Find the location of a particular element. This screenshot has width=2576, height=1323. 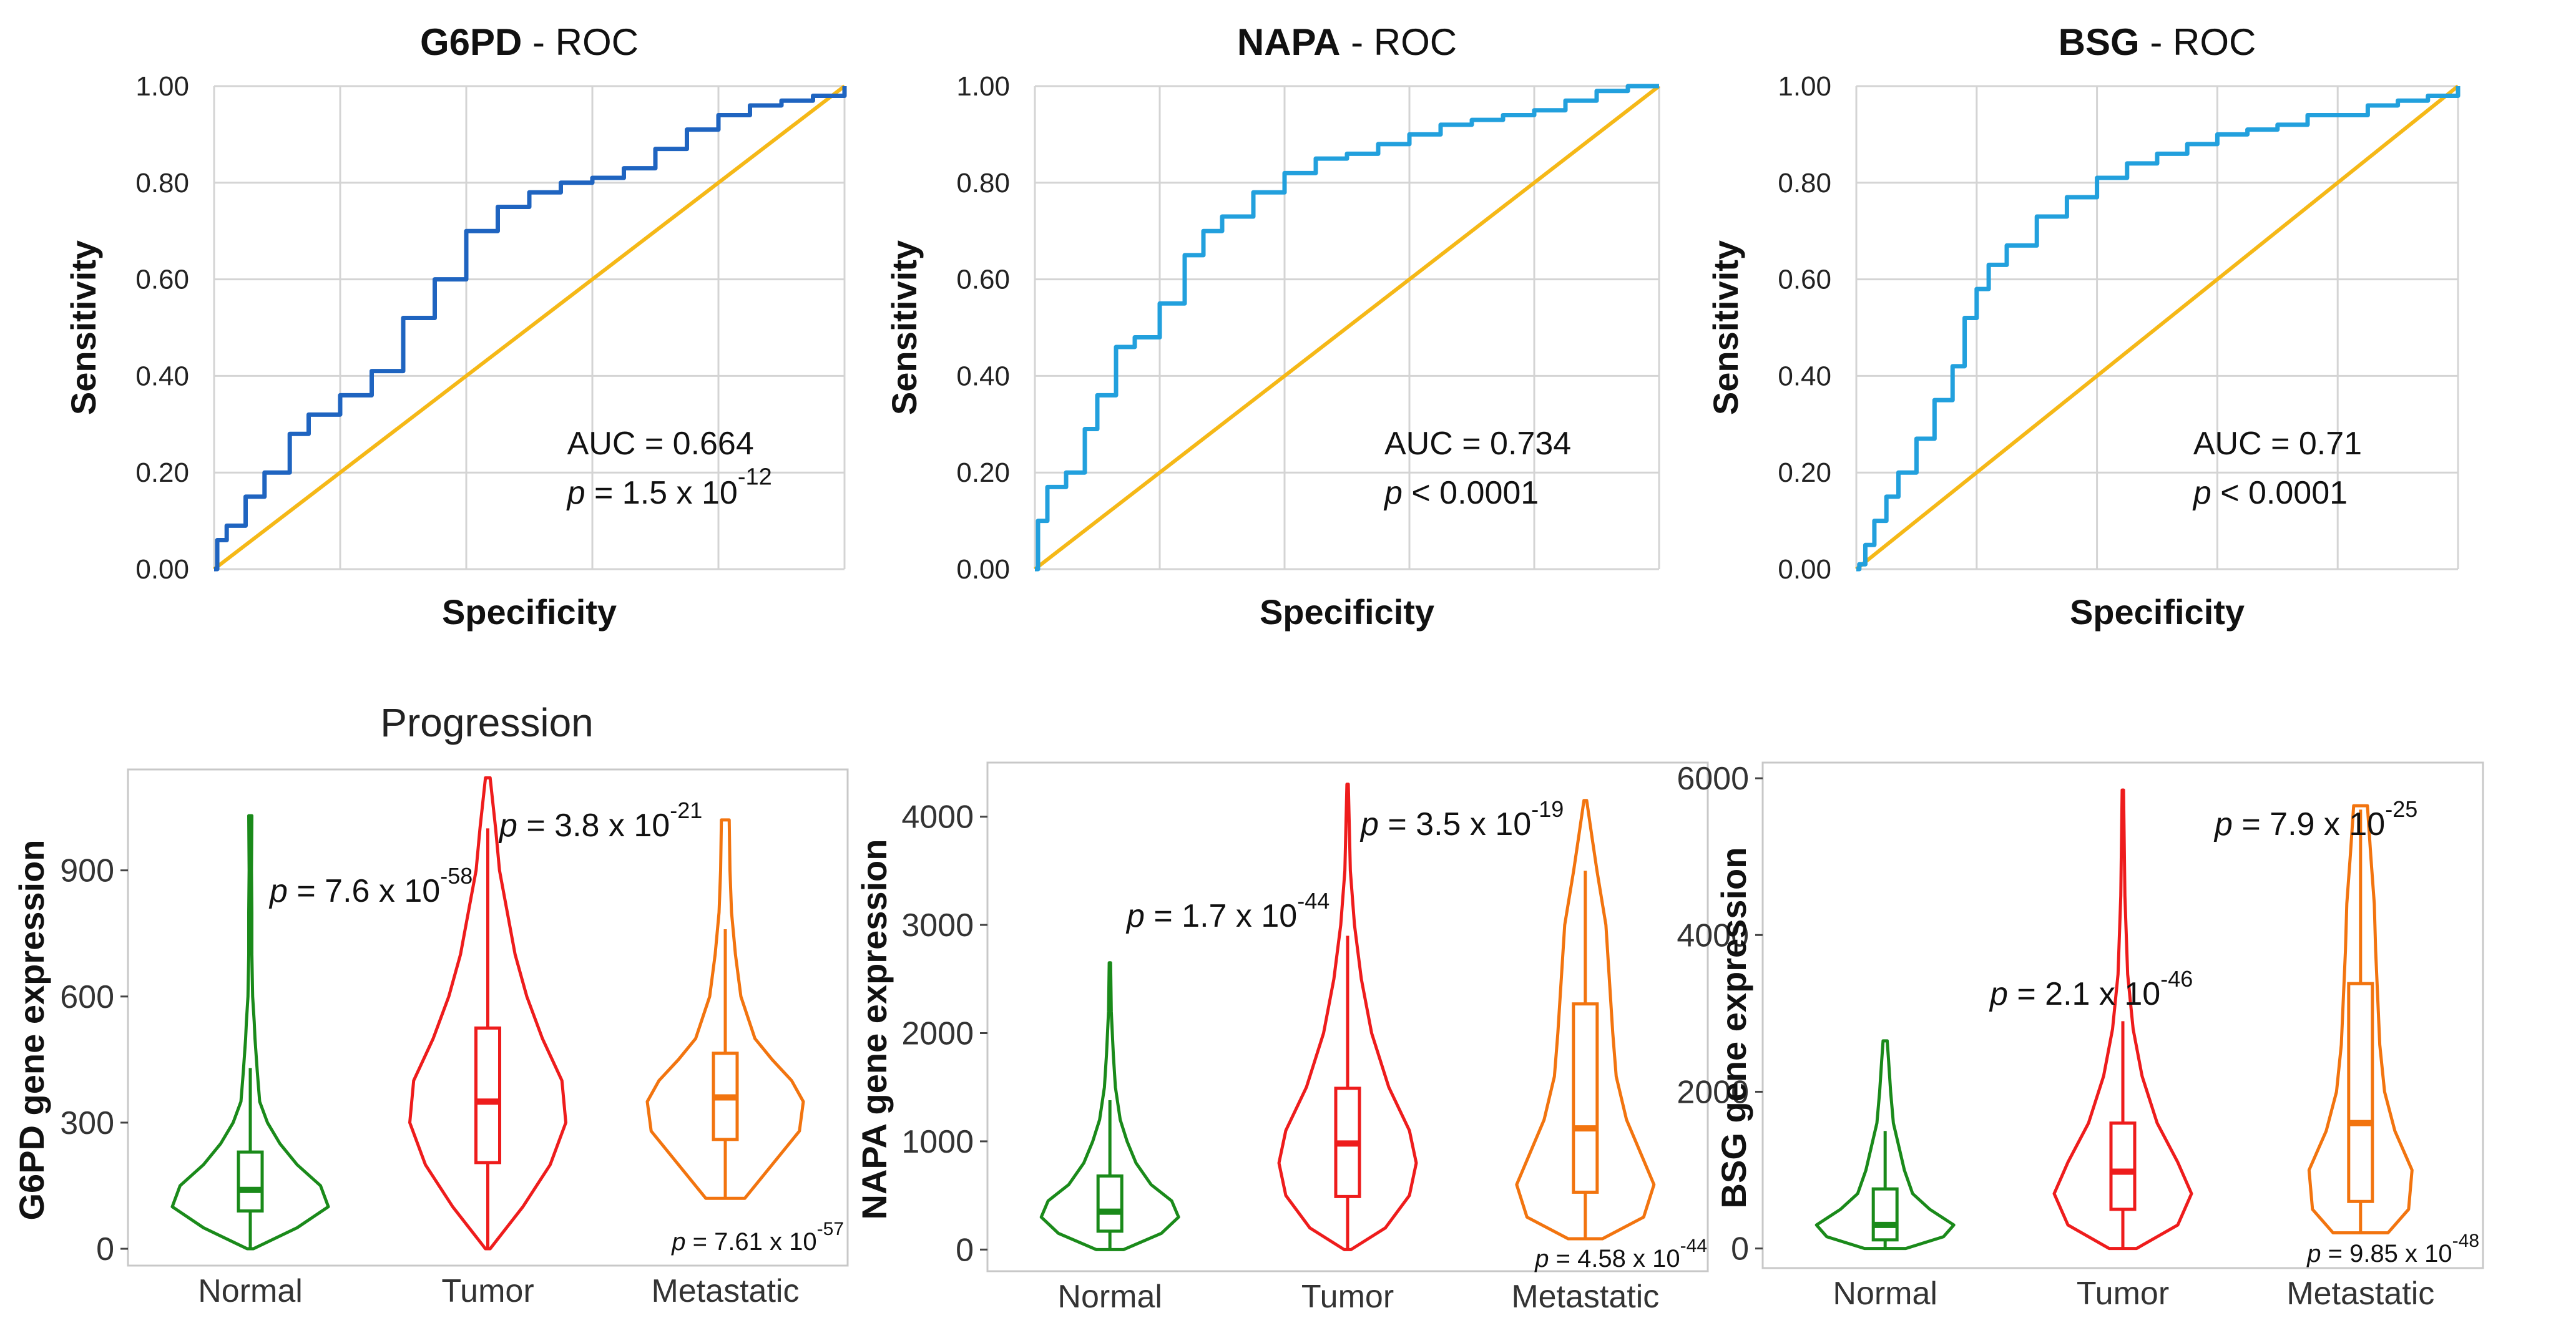

violin-p-value: p = 7.6 x 10-58 is located at coordinates (370, 886).